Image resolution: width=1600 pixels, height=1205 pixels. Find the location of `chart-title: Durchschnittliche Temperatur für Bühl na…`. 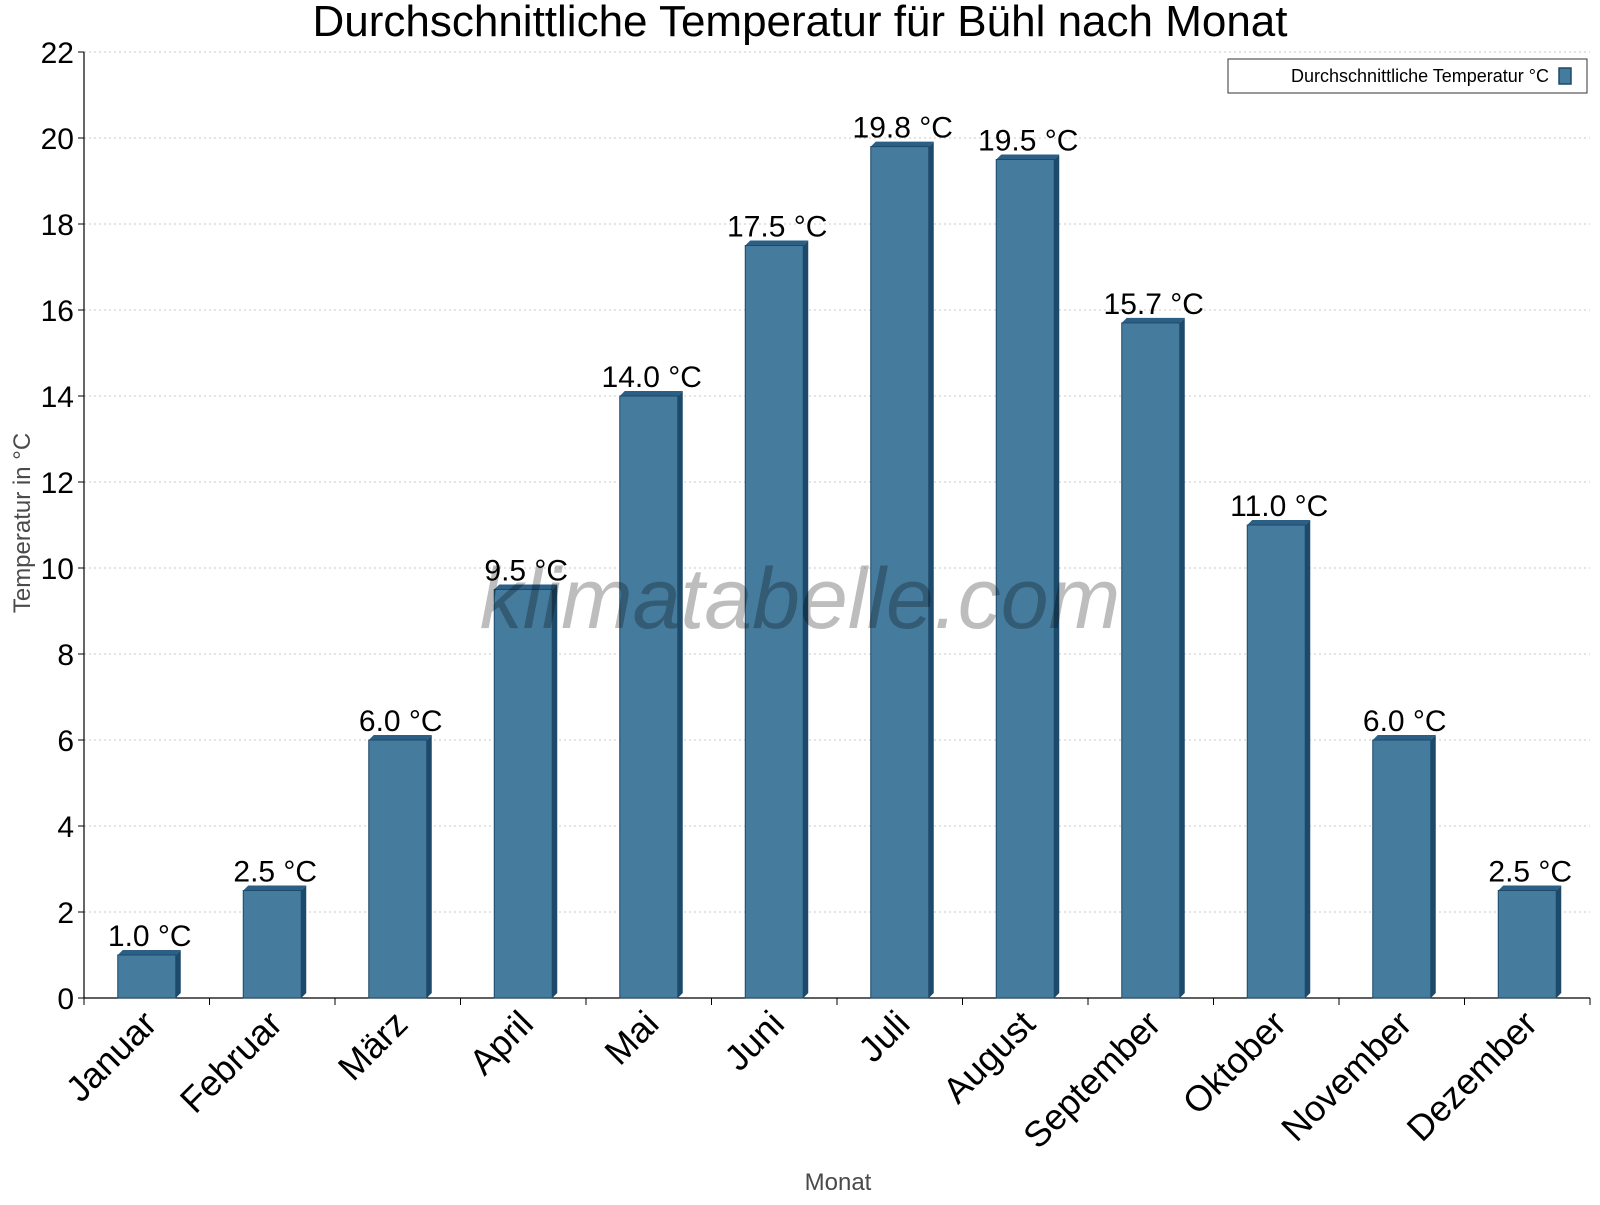

chart-title: Durchschnittliche Temperatur für Bühl na… is located at coordinates (799, 23).